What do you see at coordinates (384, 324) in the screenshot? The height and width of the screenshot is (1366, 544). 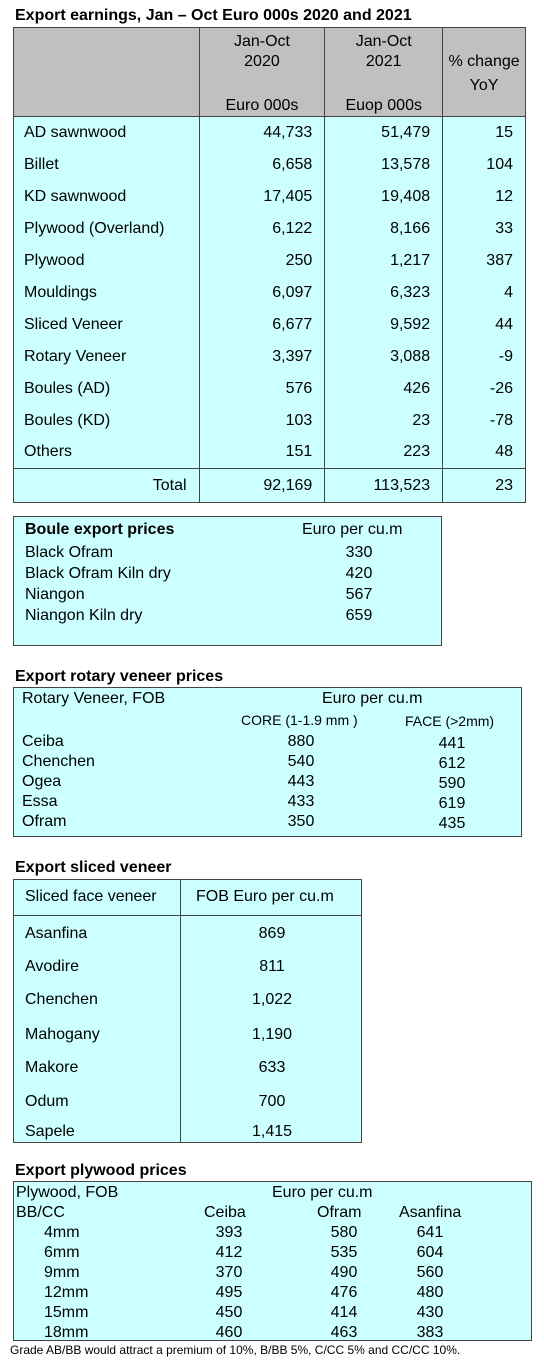 I see `row-2021: 9,592` at bounding box center [384, 324].